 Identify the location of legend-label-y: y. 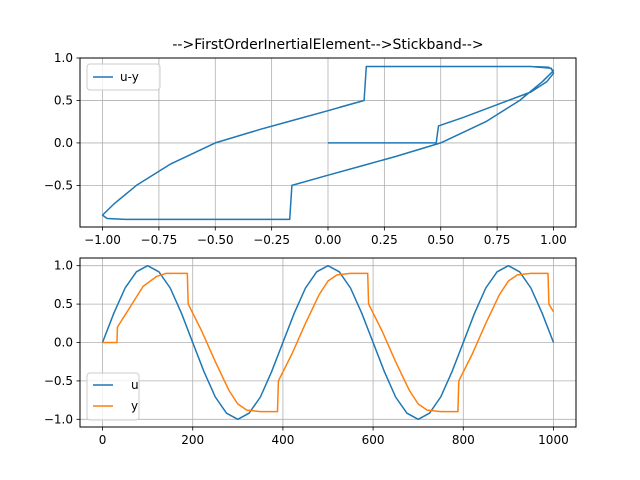
(134, 406).